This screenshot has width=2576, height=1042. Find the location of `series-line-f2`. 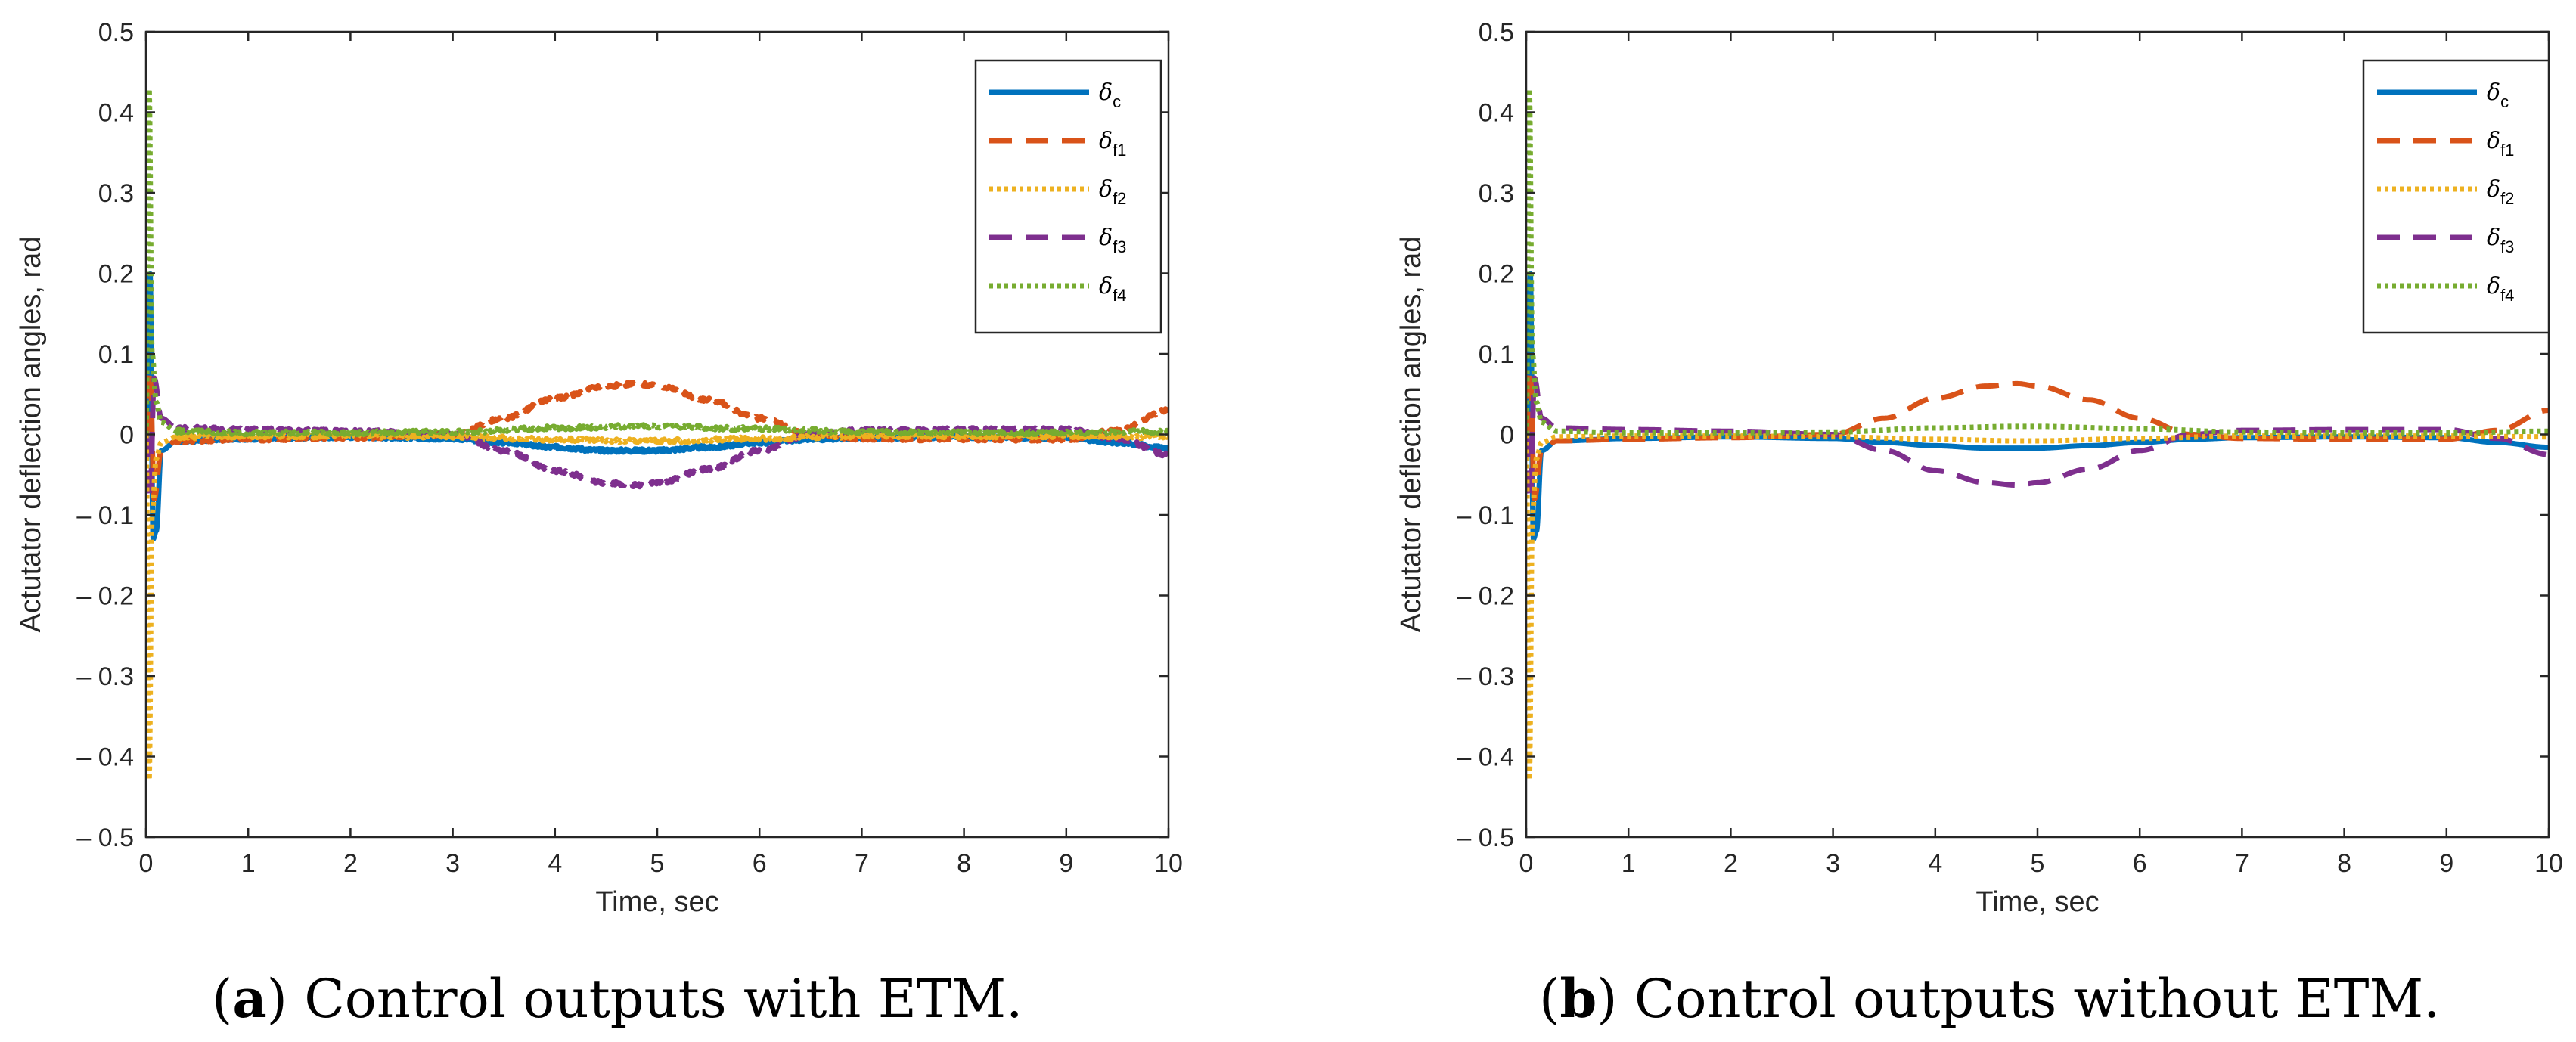

series-line-f2 is located at coordinates (2037, 608).